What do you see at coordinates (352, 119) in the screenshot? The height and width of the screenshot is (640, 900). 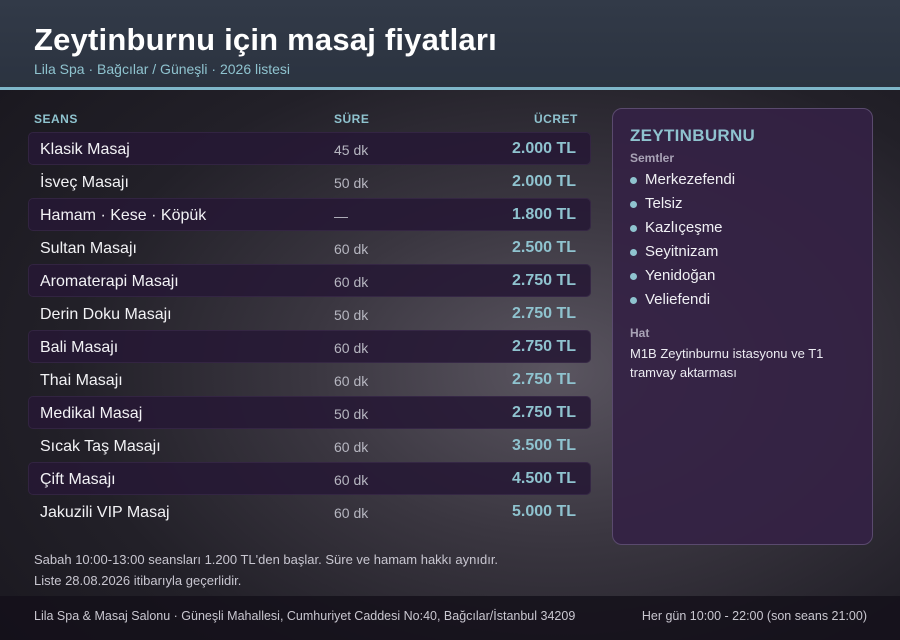 I see `column-header-duration: SÜRE` at bounding box center [352, 119].